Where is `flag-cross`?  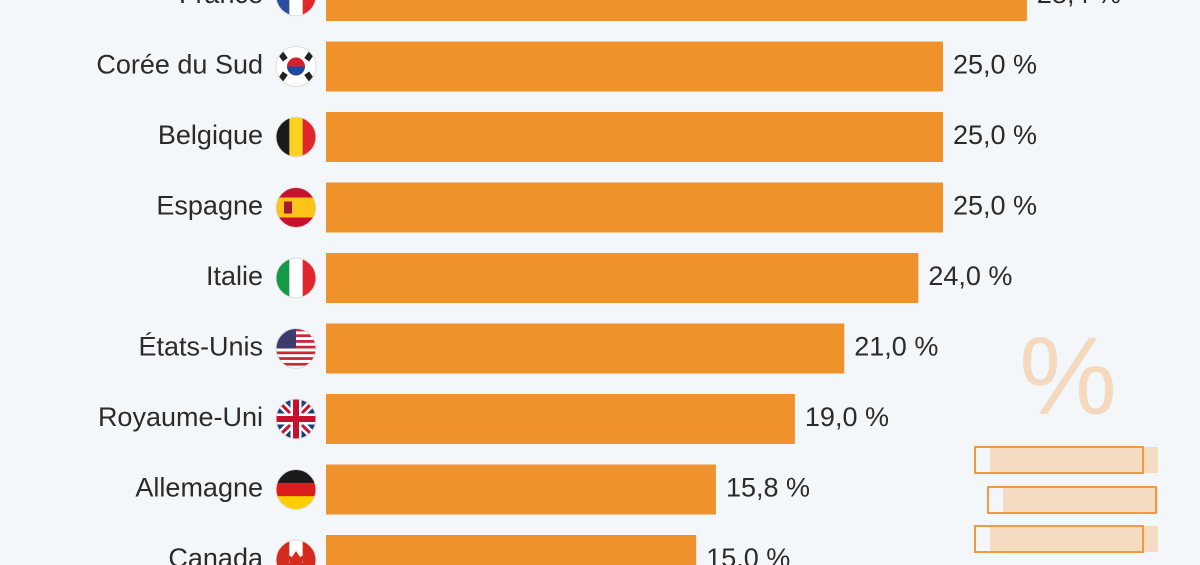 flag-cross is located at coordinates (296, 419).